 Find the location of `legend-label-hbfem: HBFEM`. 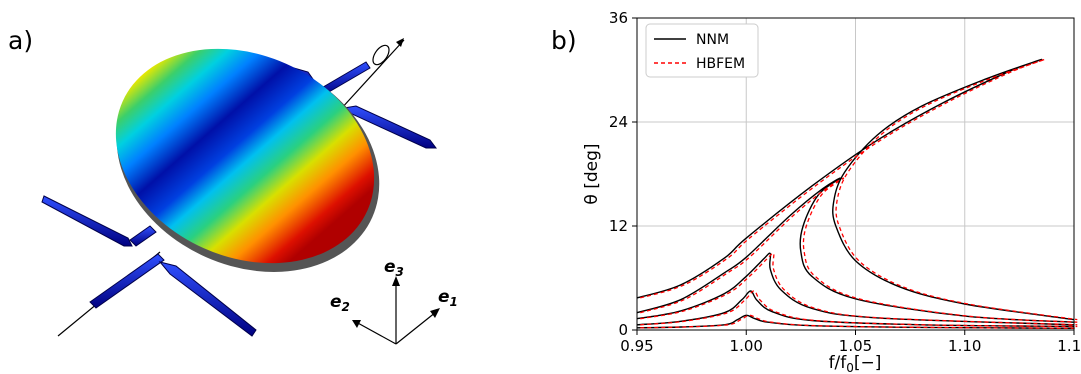

legend-label-hbfem: HBFEM is located at coordinates (720, 64).